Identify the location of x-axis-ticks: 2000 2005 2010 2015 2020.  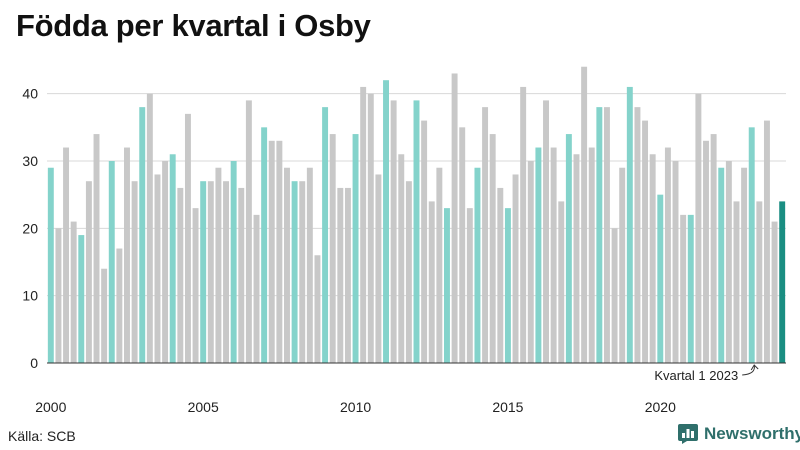
(355, 407).